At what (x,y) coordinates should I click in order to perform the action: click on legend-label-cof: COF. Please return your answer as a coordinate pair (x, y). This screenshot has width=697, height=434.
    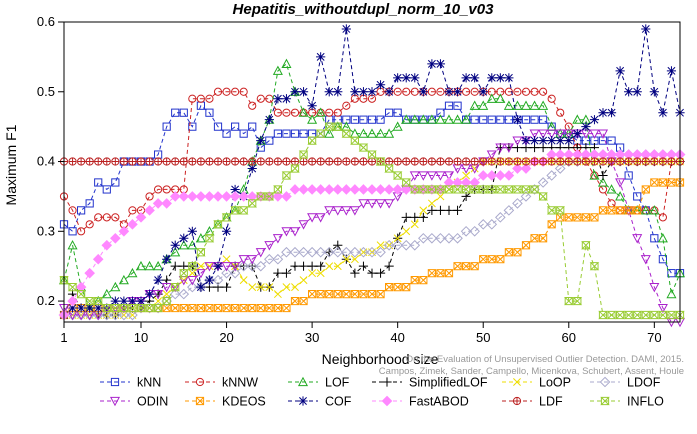
    Looking at the image, I should click on (338, 402).